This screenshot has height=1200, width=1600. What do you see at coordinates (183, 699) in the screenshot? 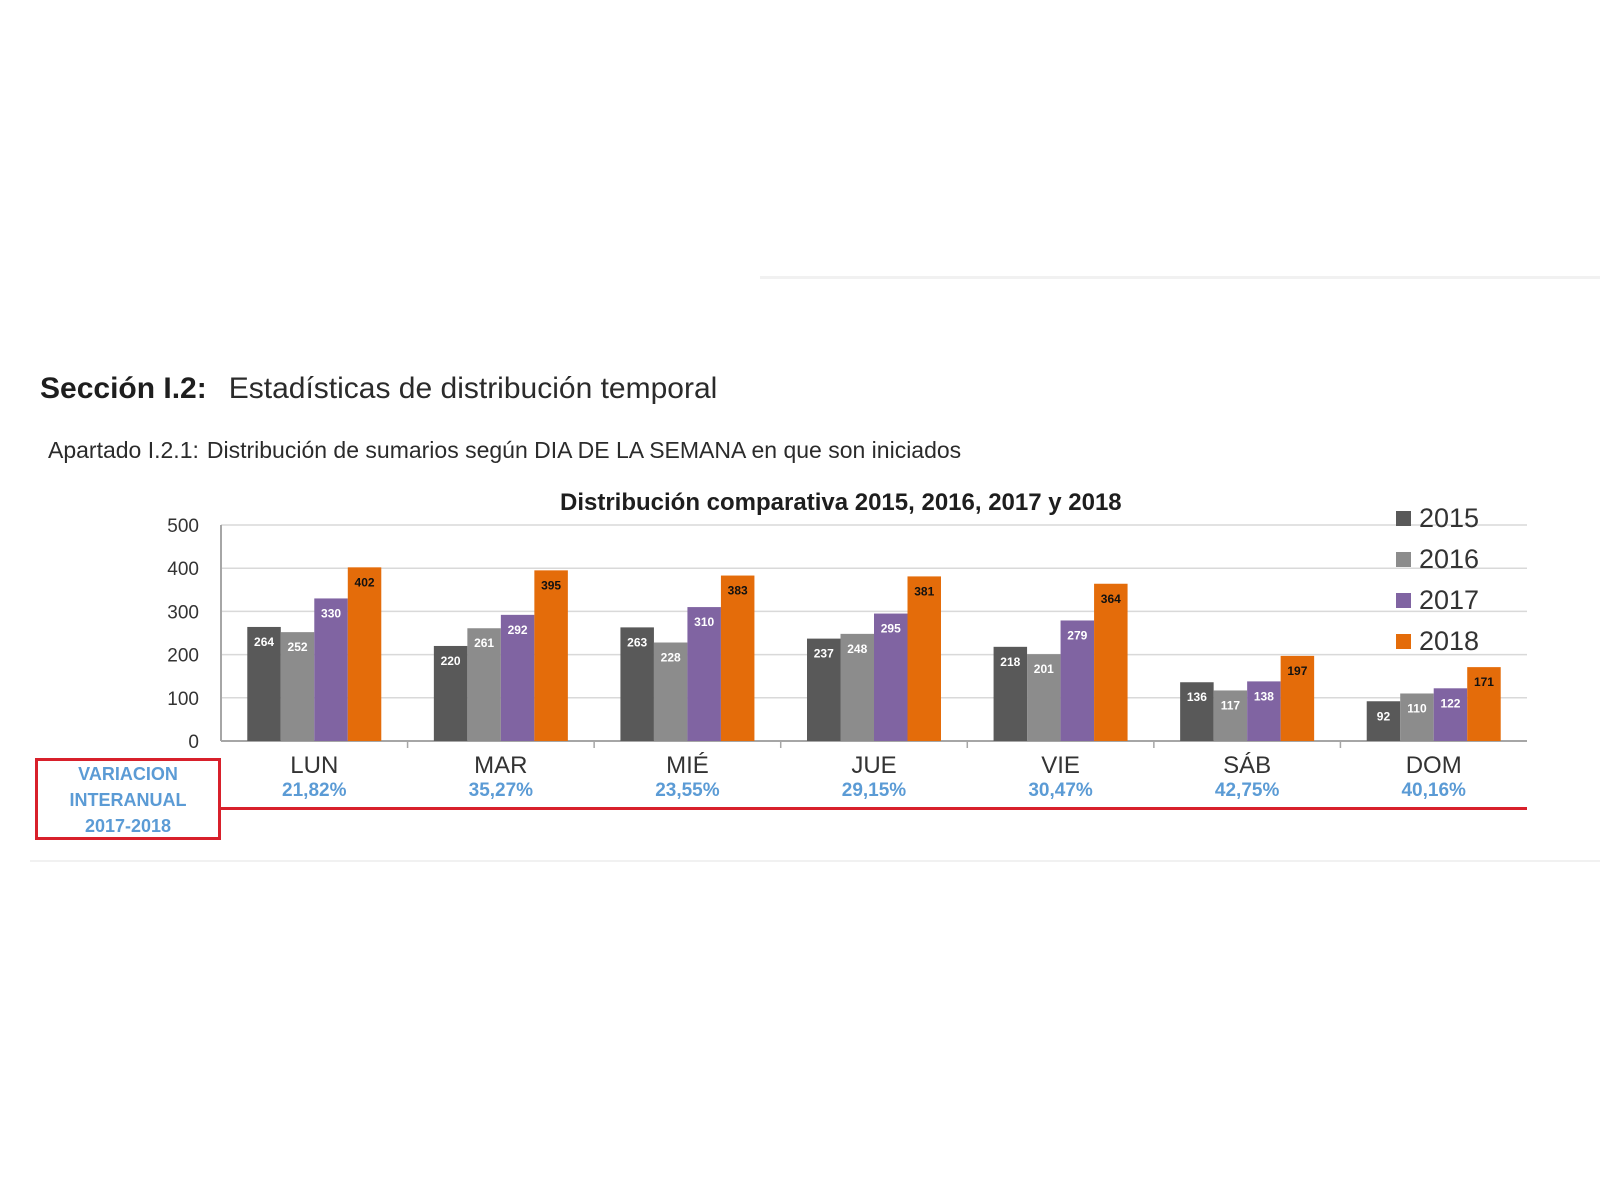
I see `y-tick-label: 100` at bounding box center [183, 699].